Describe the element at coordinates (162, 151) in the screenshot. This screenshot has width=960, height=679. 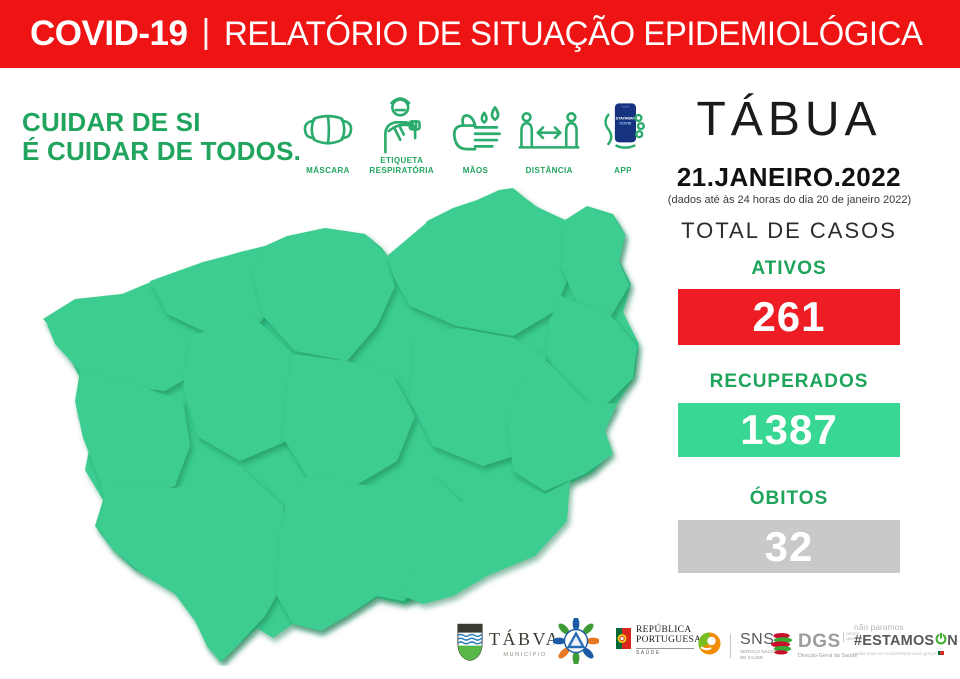
I see `tagline-line2: É CUIDAR DE TODOS.` at that location.